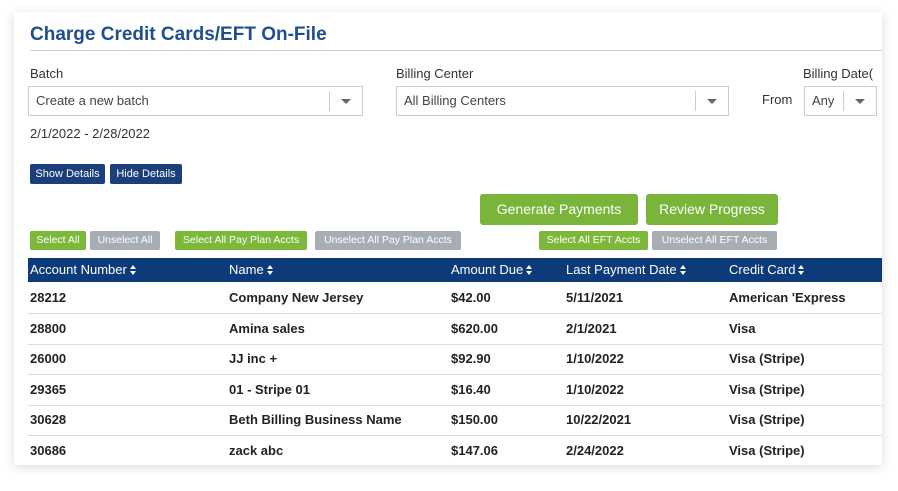 The height and width of the screenshot is (491, 898). Describe the element at coordinates (487, 269) in the screenshot. I see `column-title: Amount Due` at that location.